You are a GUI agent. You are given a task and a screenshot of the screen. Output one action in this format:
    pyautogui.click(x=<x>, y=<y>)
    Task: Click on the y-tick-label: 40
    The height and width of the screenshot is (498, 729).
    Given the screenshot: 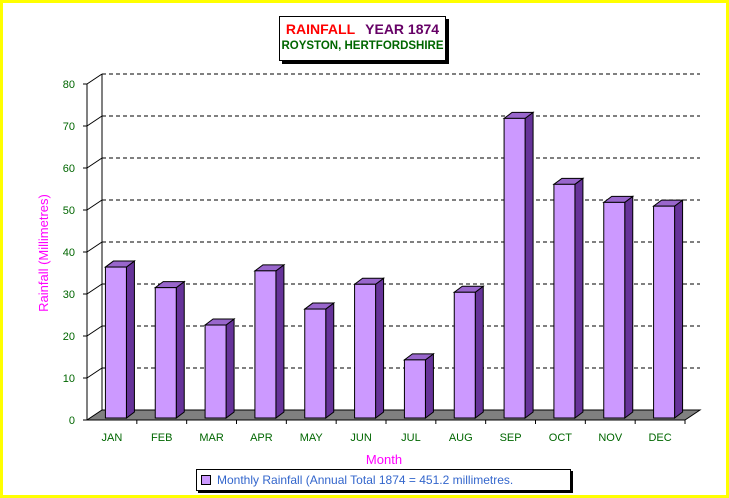 What is the action you would take?
    pyautogui.click(x=69, y=253)
    